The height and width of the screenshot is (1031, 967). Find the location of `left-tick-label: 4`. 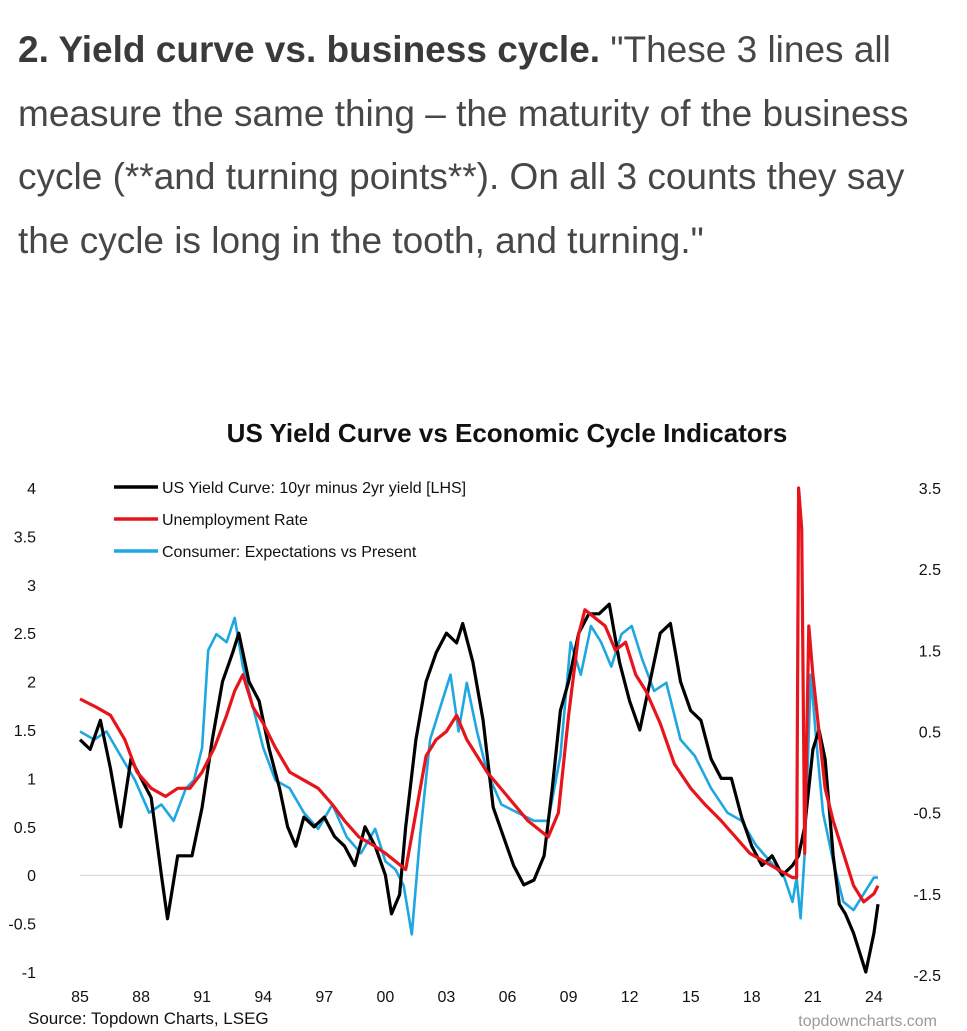

left-tick-label: 4 is located at coordinates (31, 489).